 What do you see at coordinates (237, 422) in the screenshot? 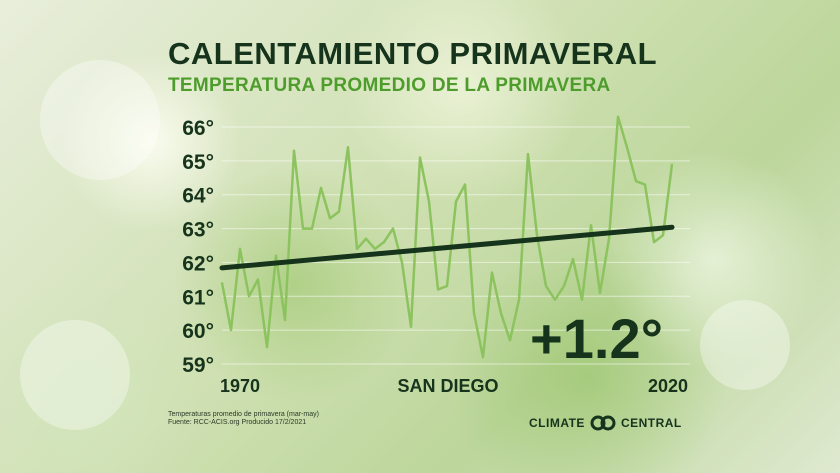
I see `footnote-line-2: Fuente: RCC-ACIS.org Producido 17/2/2021` at bounding box center [237, 422].